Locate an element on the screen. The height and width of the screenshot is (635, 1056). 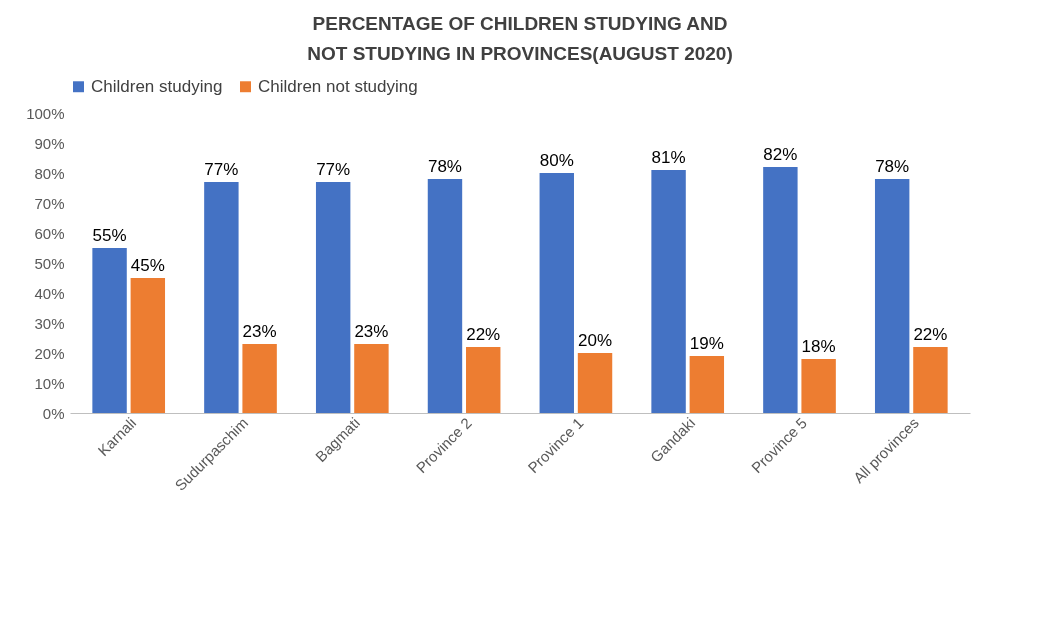
data-label: 80% is located at coordinates (556, 160).